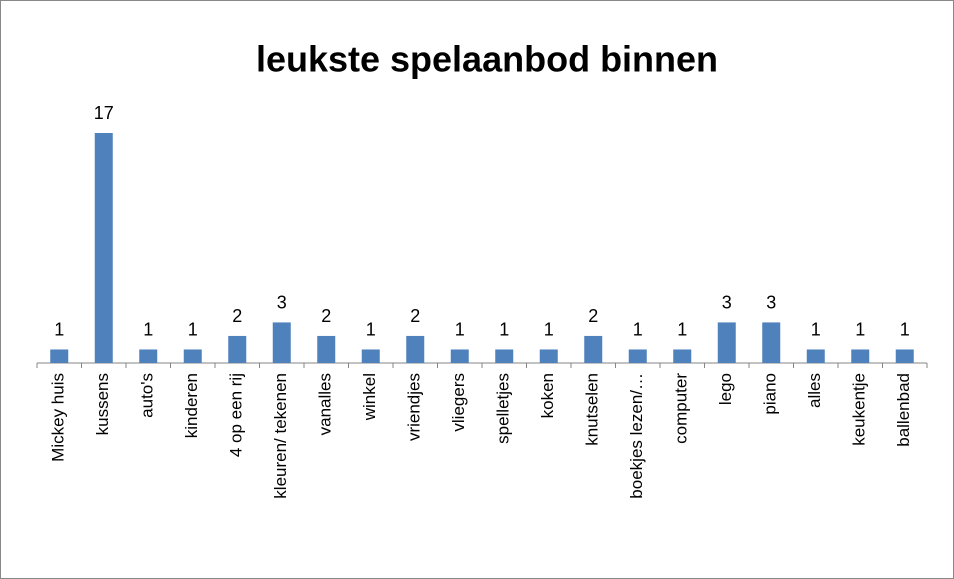 This screenshot has width=954, height=579. I want to click on x-tick-label: vriendjes, so click(414, 407).